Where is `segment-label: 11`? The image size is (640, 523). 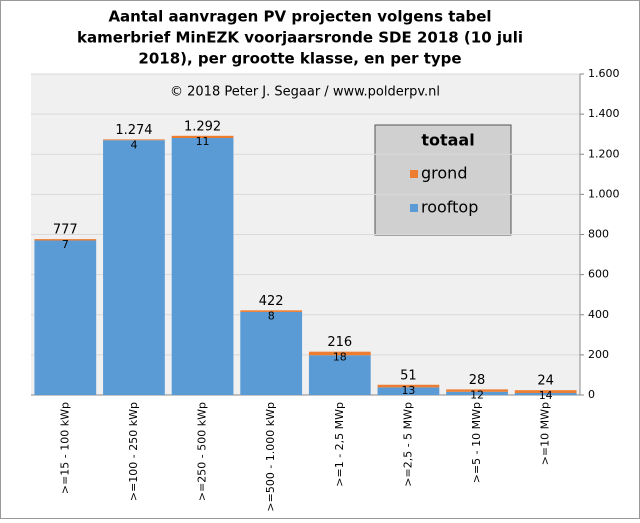
segment-label: 11 is located at coordinates (203, 141).